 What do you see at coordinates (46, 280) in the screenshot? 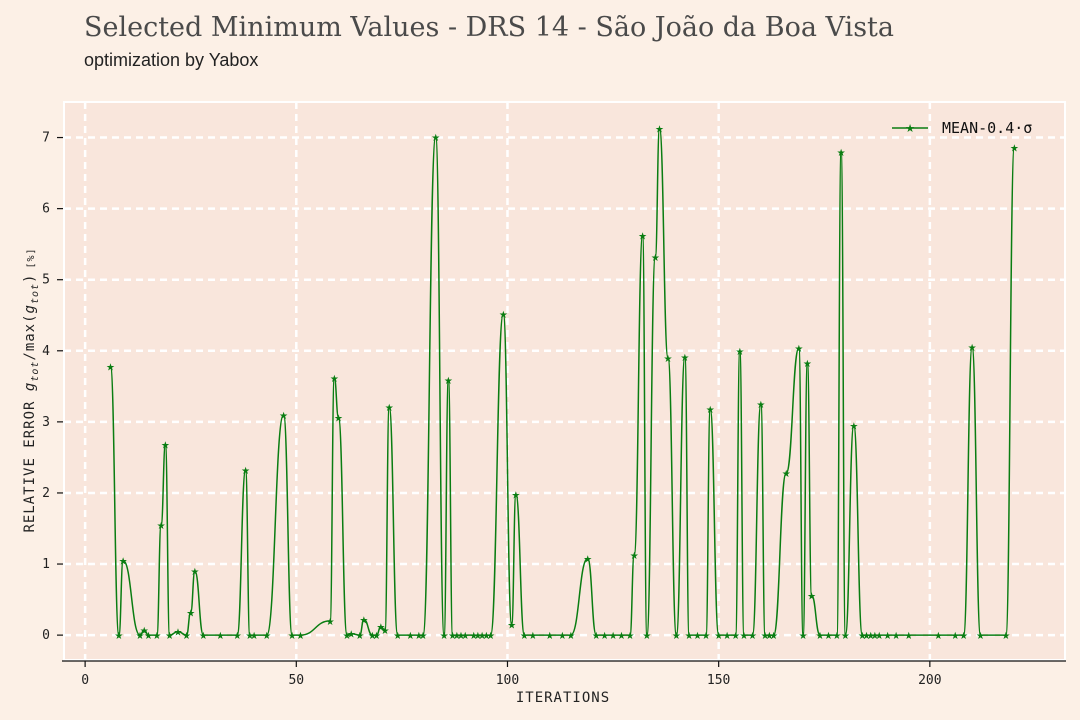
I see `y-tick-label: 5` at bounding box center [46, 280].